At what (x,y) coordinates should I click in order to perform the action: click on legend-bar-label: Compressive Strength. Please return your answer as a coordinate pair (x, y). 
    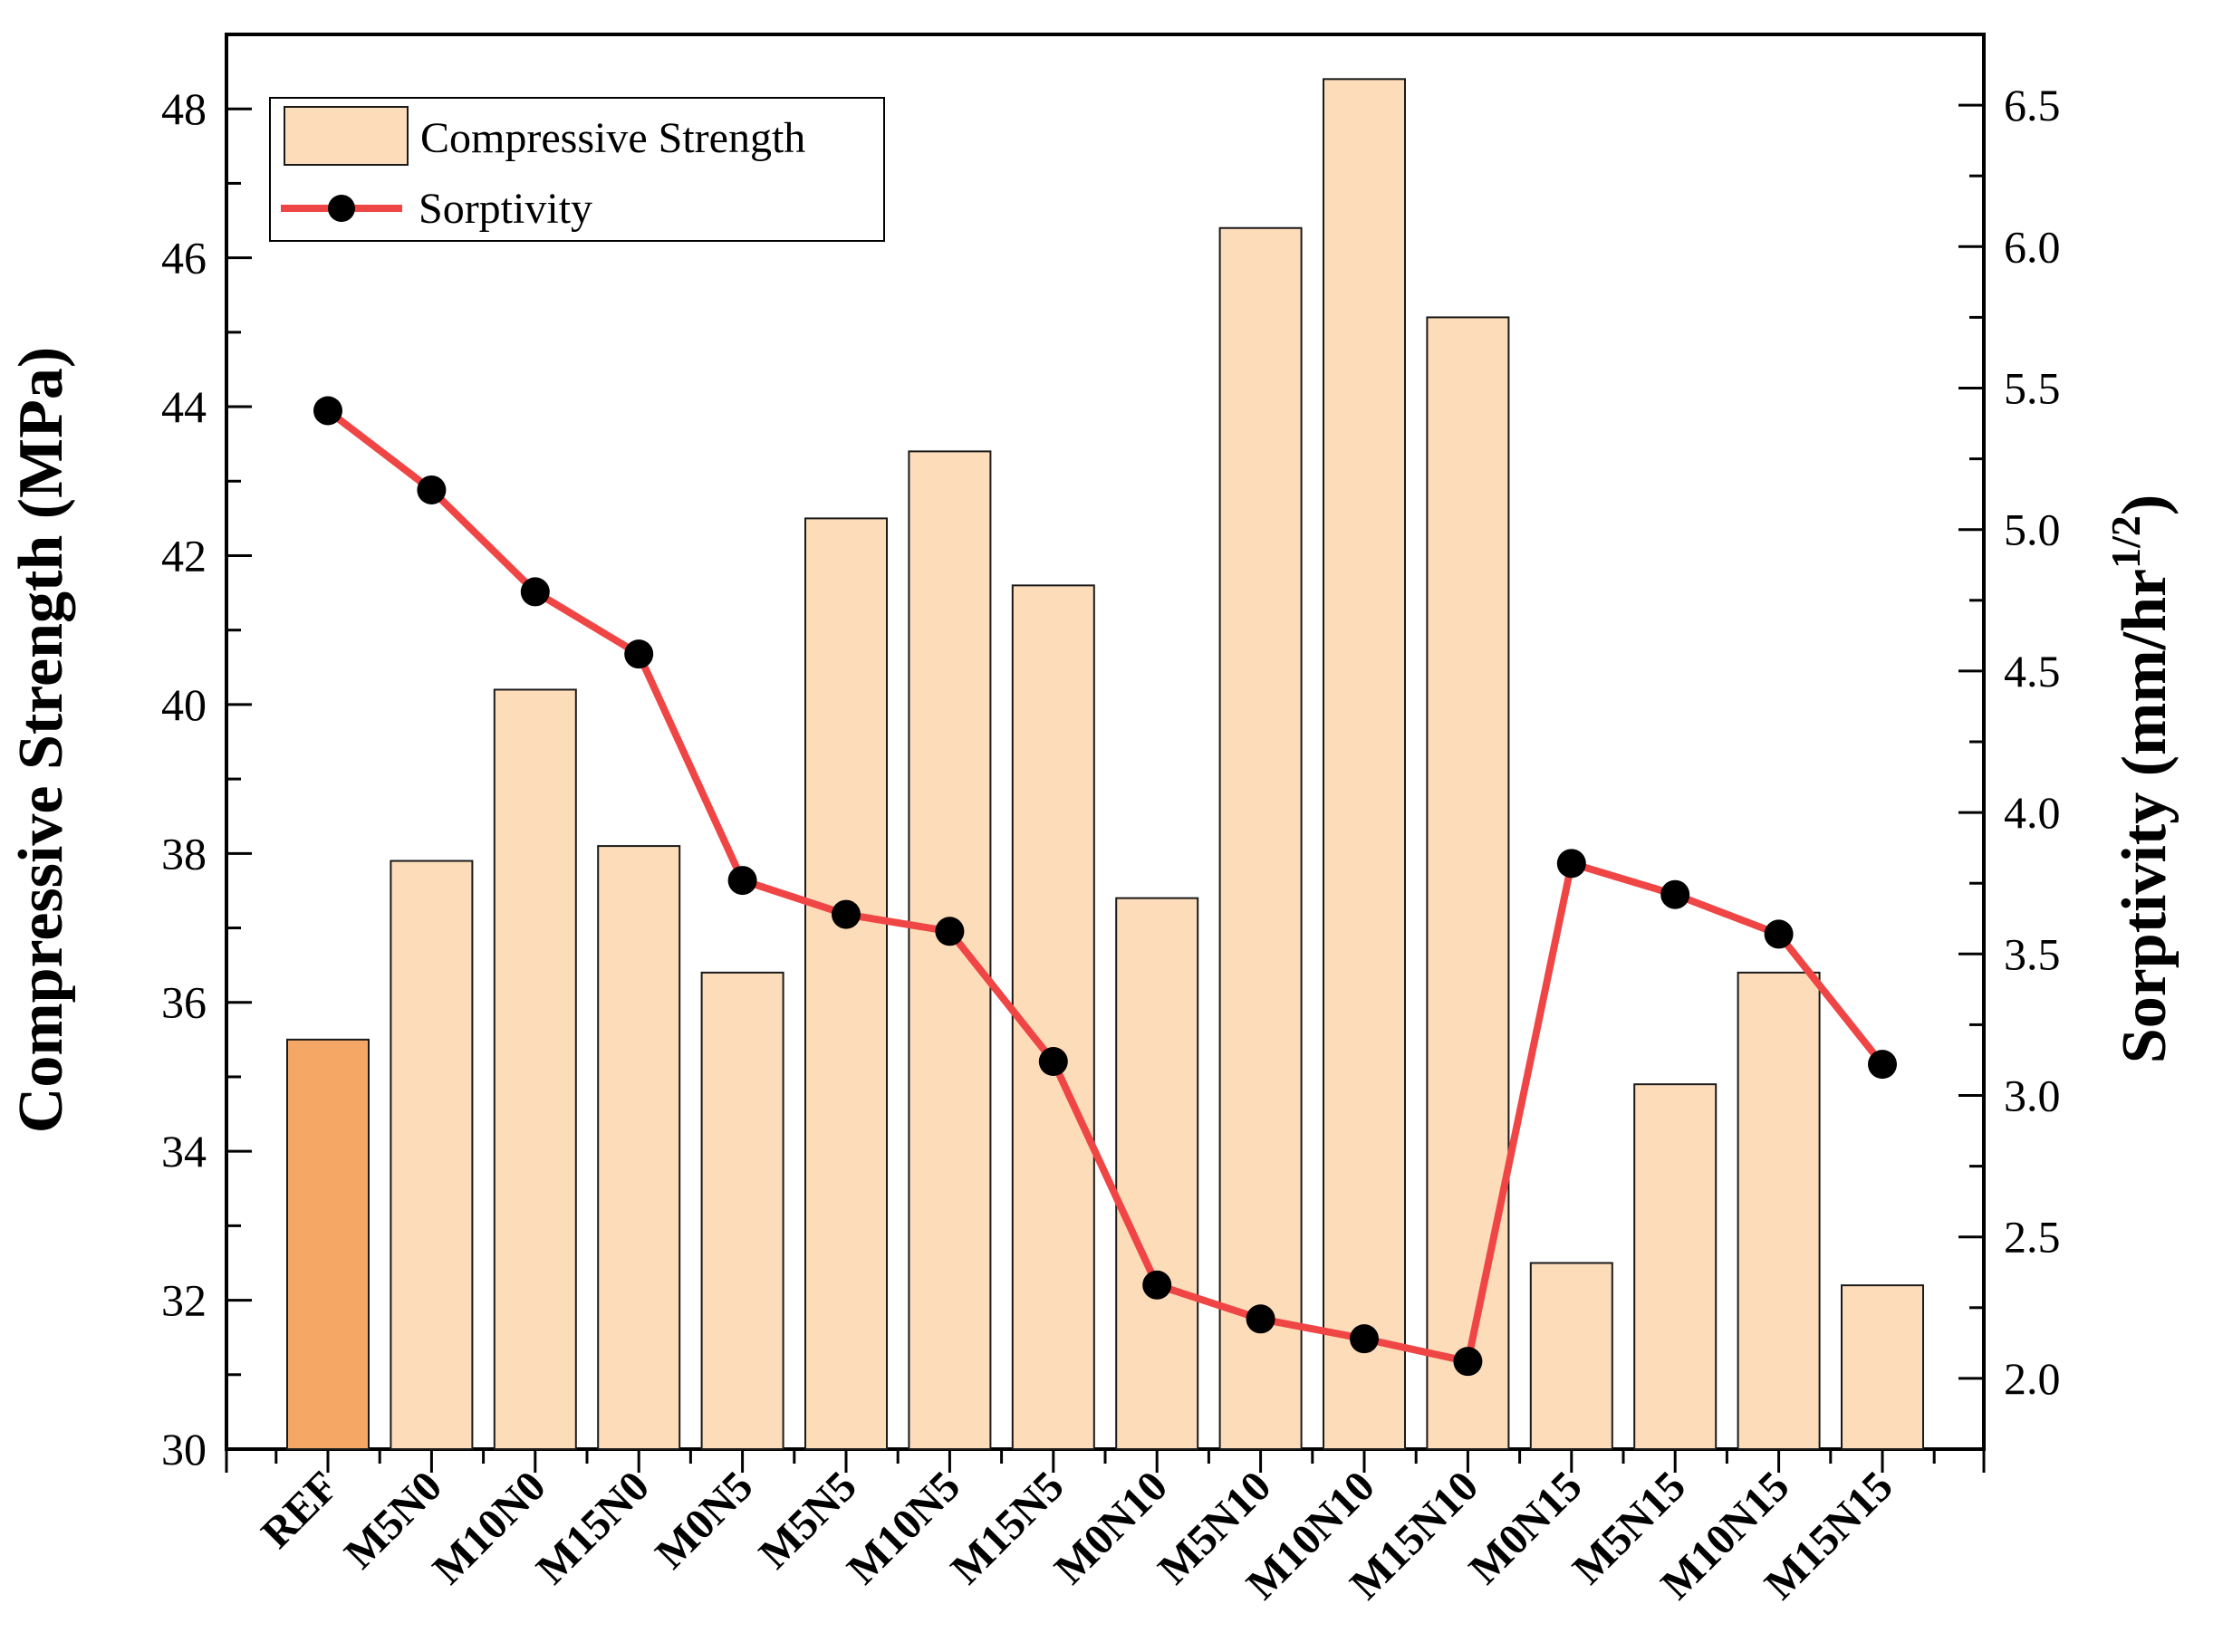
    Looking at the image, I should click on (612, 138).